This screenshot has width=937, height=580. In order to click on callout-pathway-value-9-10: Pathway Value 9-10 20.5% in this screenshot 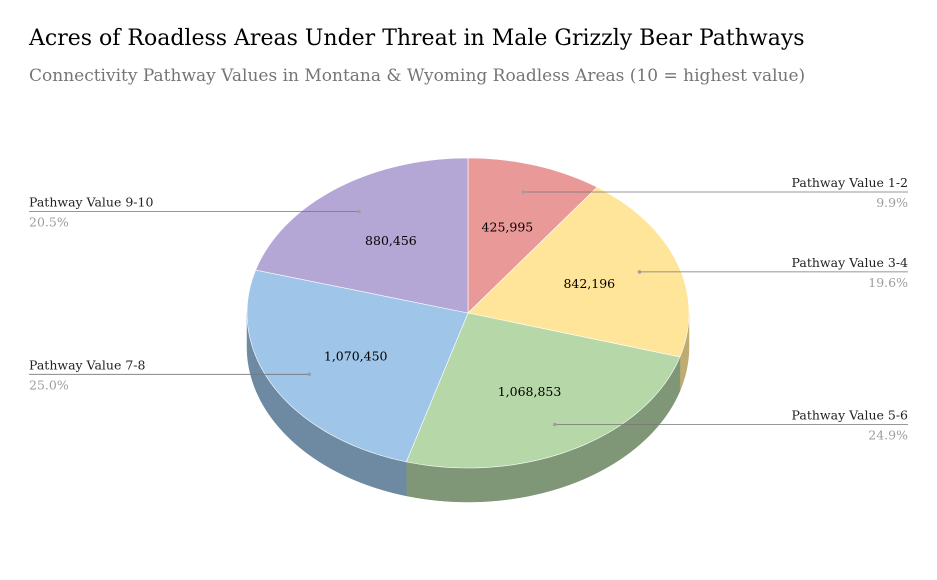, I will do `click(195, 211)`.